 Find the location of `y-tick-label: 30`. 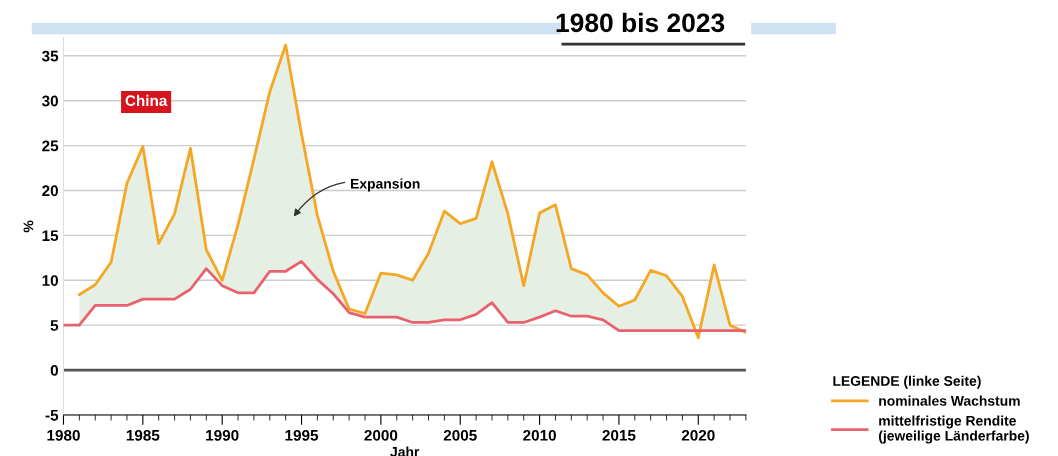

y-tick-label: 30 is located at coordinates (49, 101).